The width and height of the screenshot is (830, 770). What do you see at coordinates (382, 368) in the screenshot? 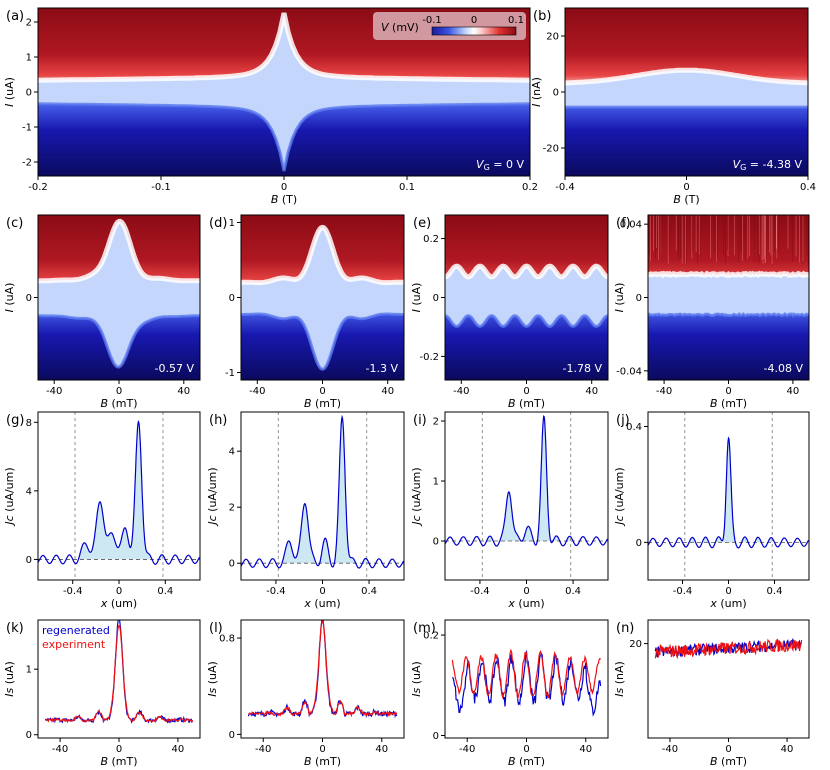
I see `gate-voltage-annotation: -1.3 V` at bounding box center [382, 368].